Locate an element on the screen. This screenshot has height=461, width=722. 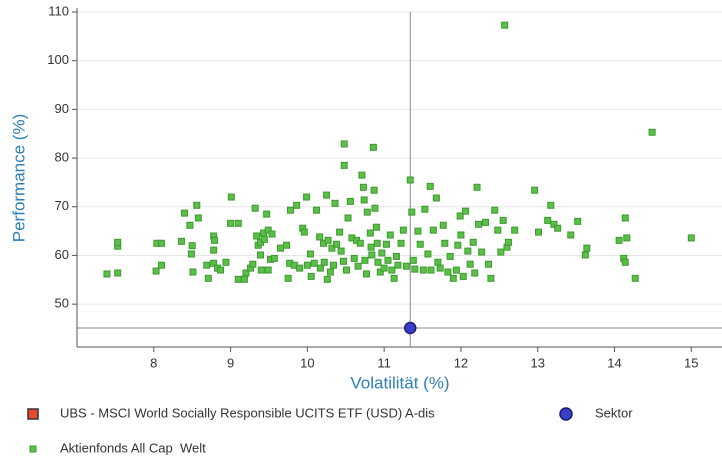
x-tick-label: 8 is located at coordinates (153, 362).